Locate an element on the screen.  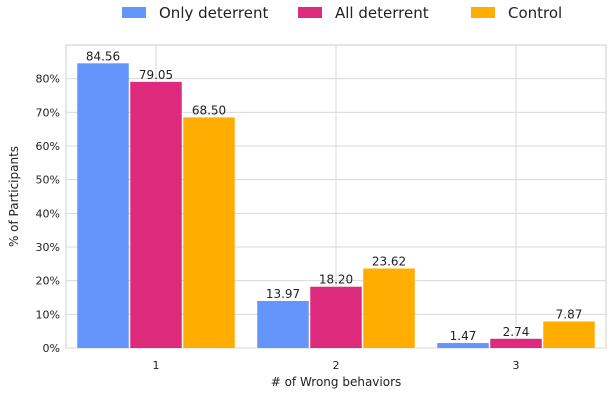
x-axis-ticks: 1 2 3 is located at coordinates (336, 365).